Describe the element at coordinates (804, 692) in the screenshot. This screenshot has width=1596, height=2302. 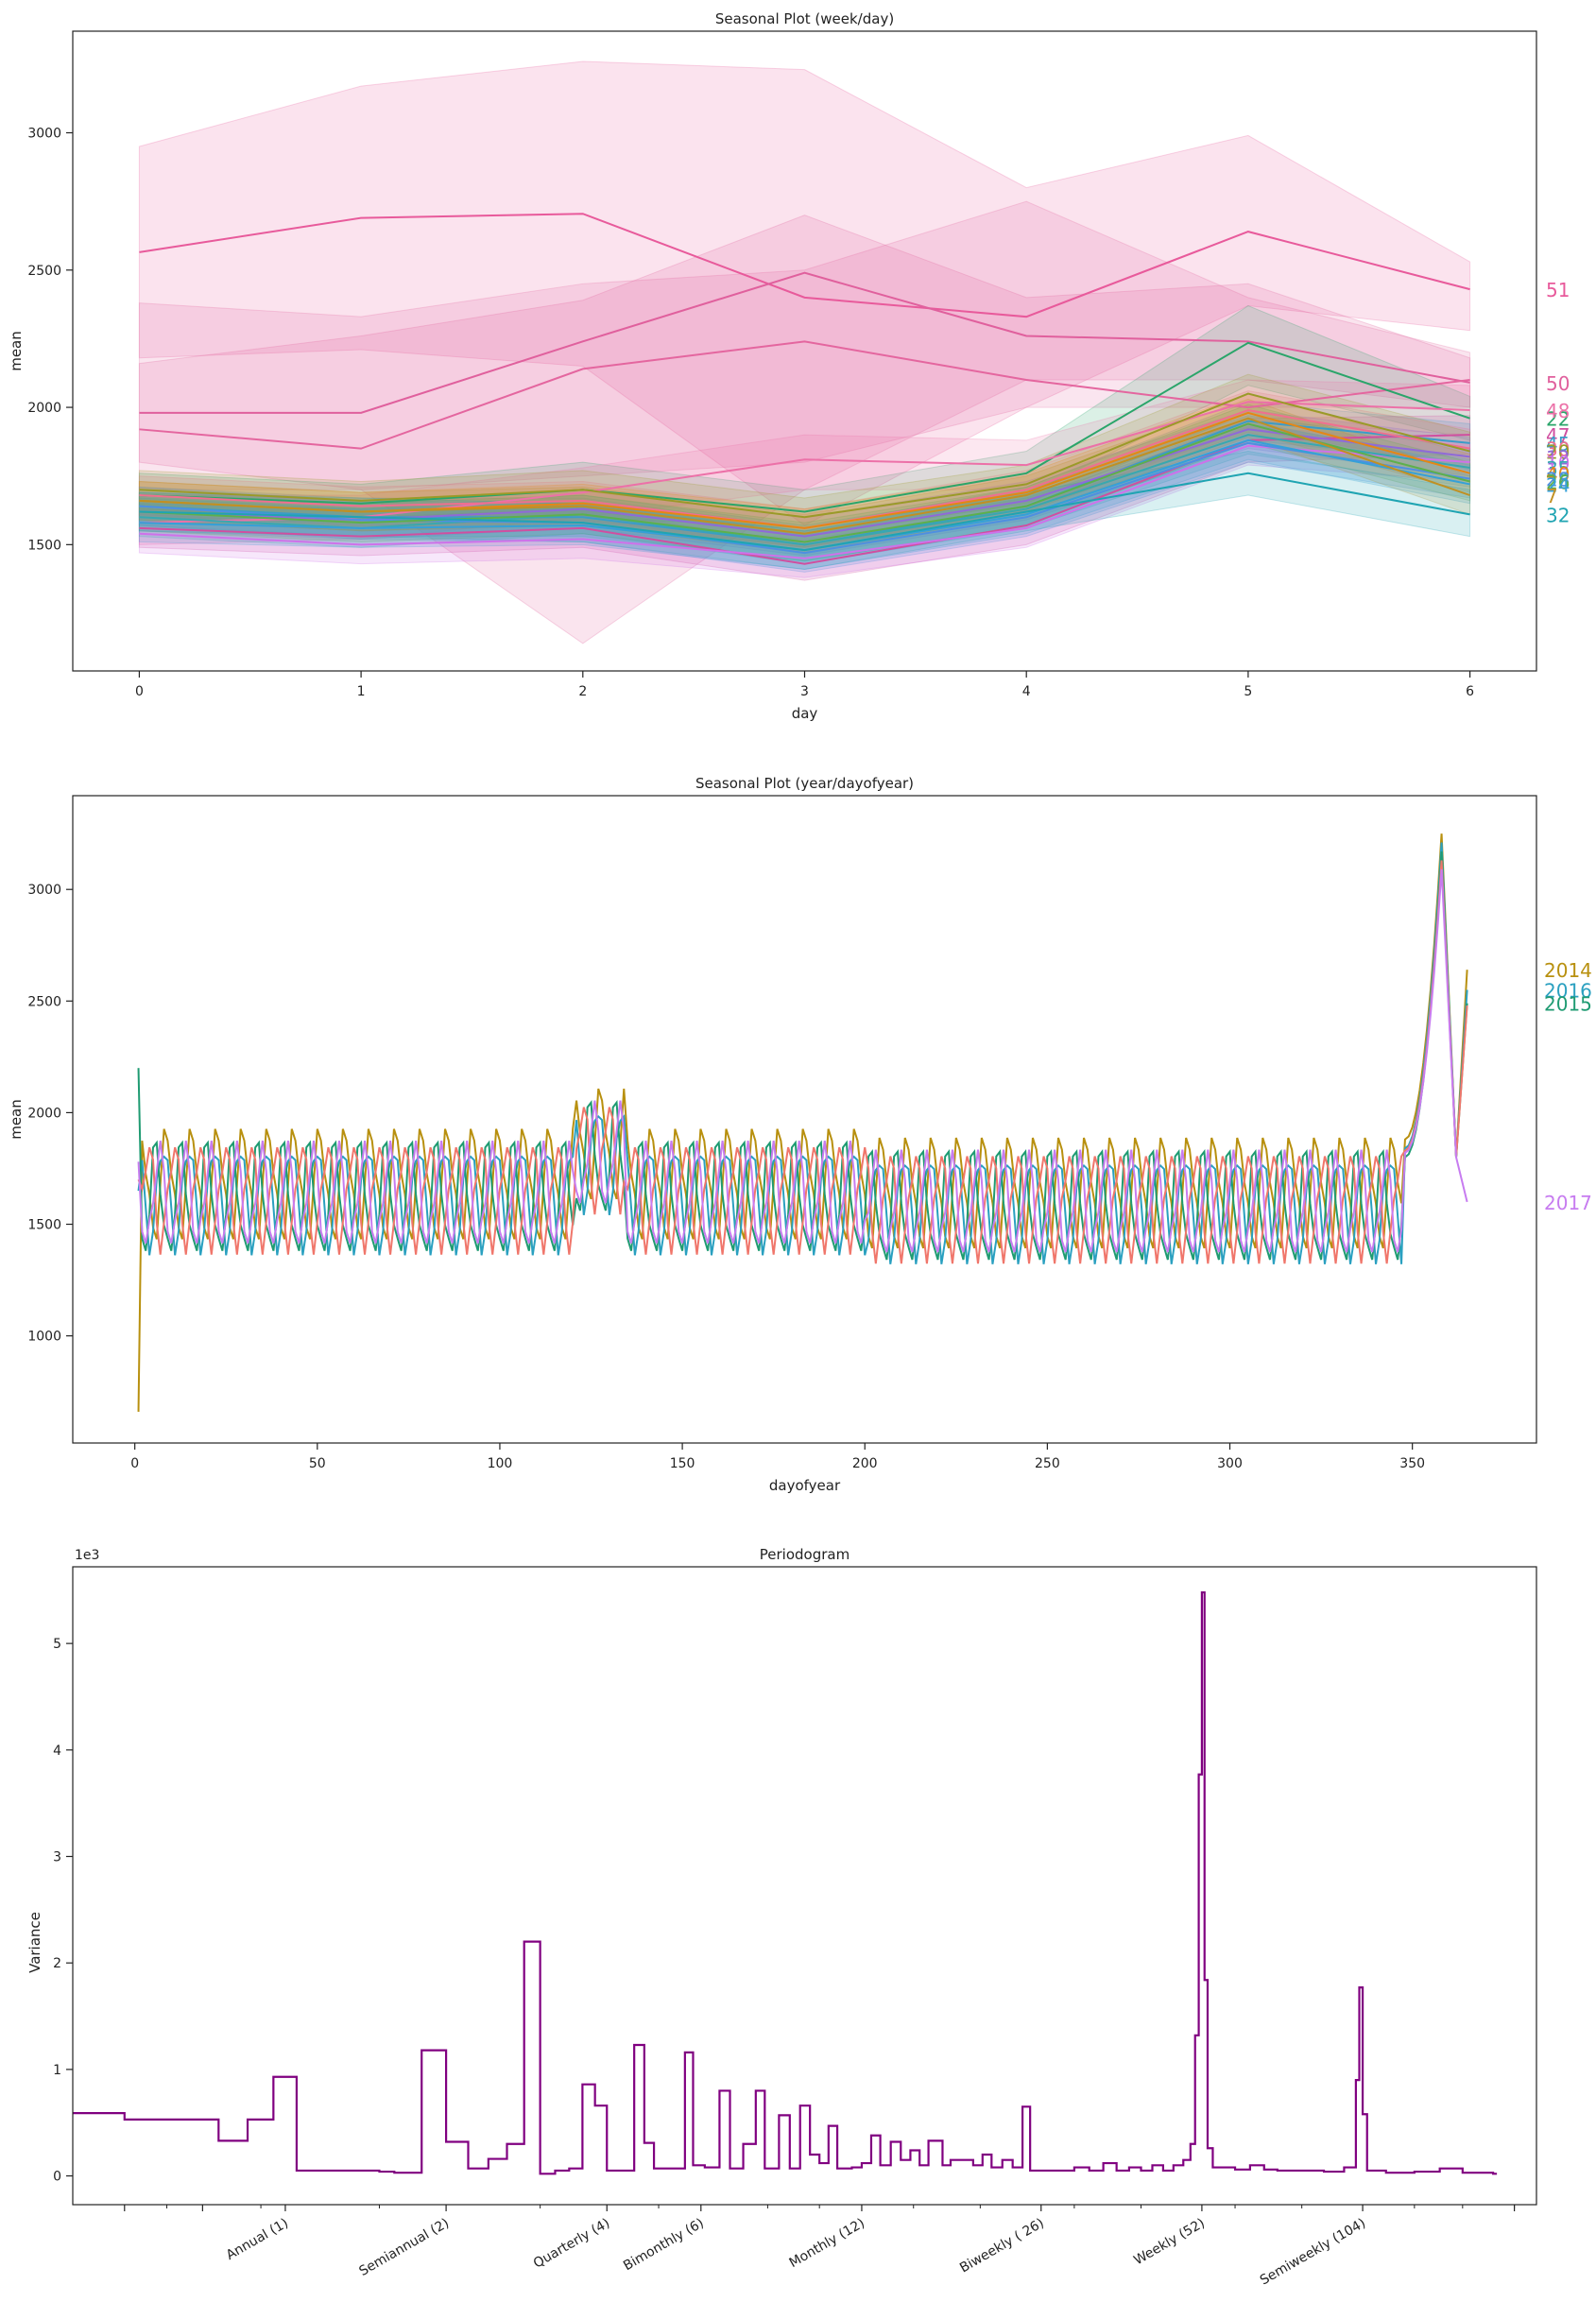
I see `x-tick-label: 3` at that location.